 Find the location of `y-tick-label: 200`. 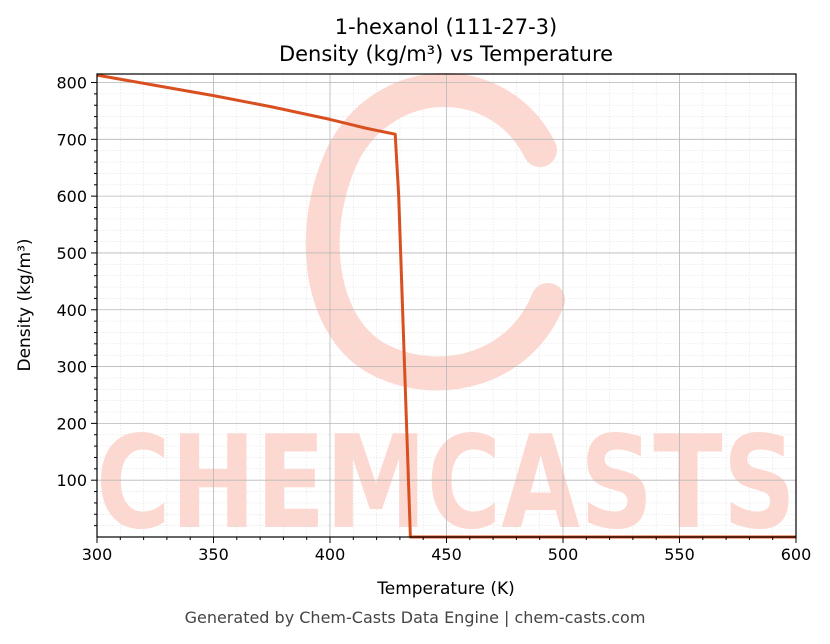

y-tick-label: 200 is located at coordinates (71, 423).